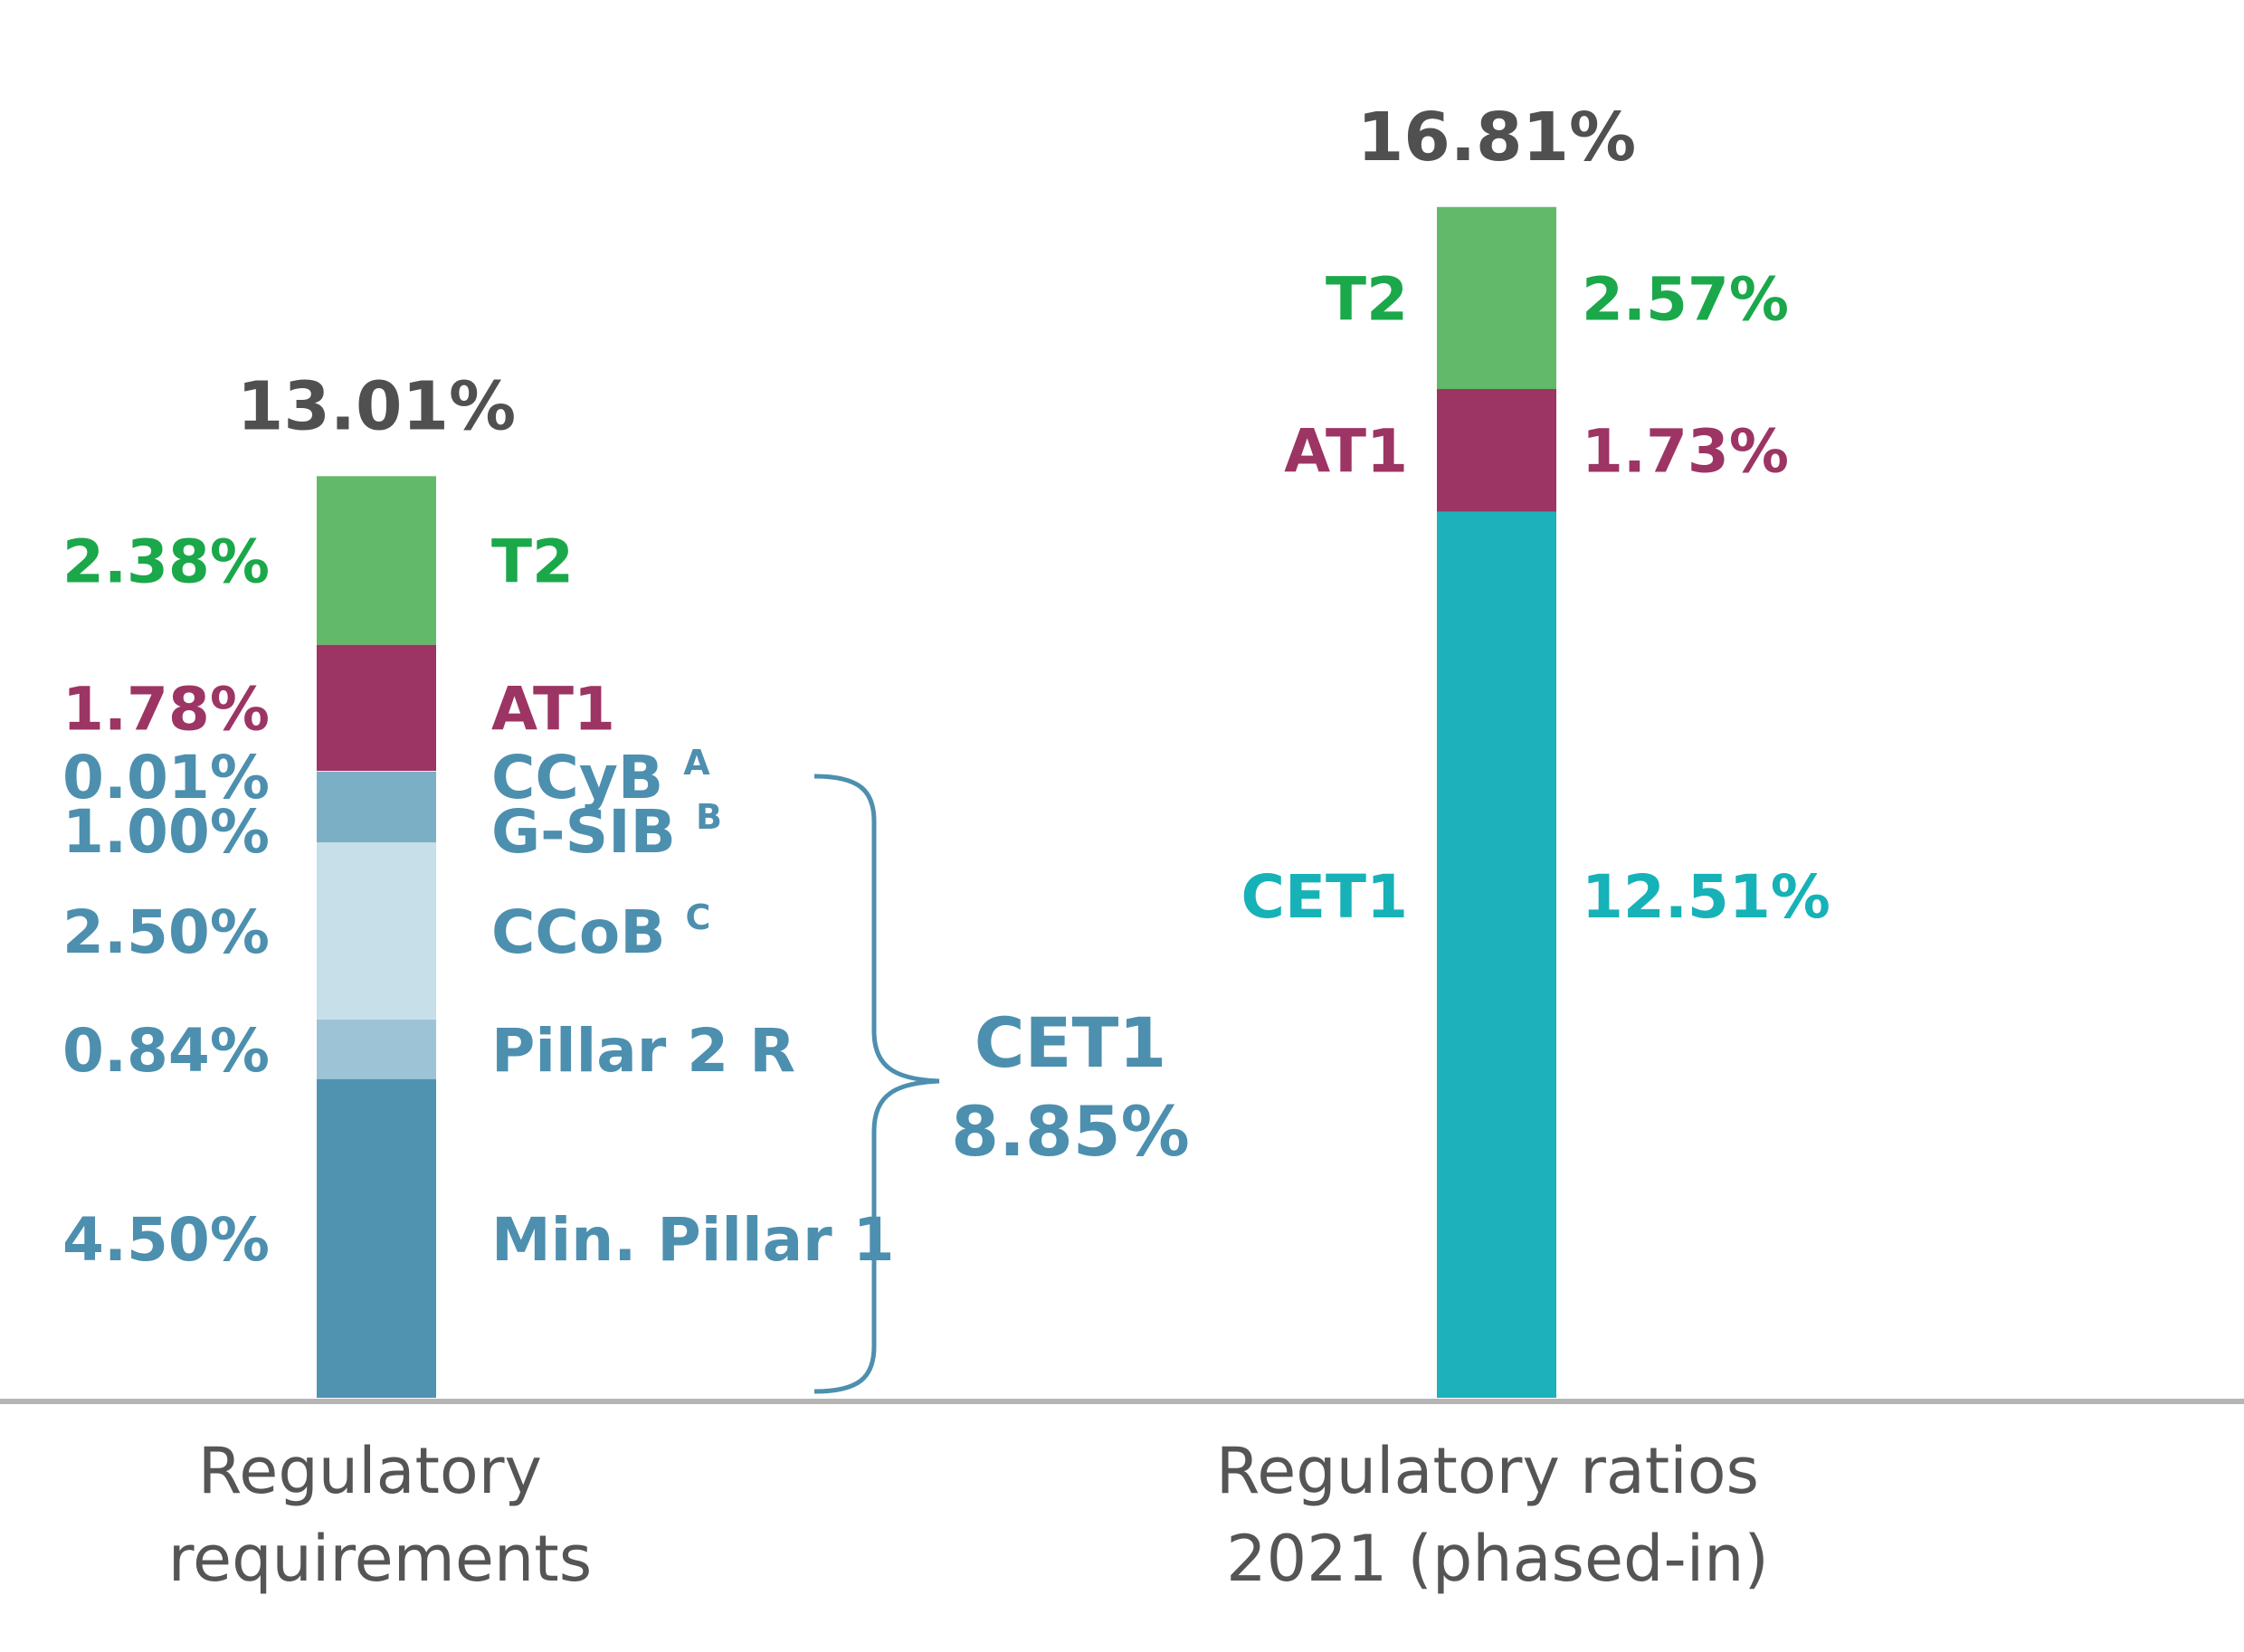 Image resolution: width=2244 pixels, height=1652 pixels. I want to click on segment-value-label-t2: 2.57%, so click(1685, 299).